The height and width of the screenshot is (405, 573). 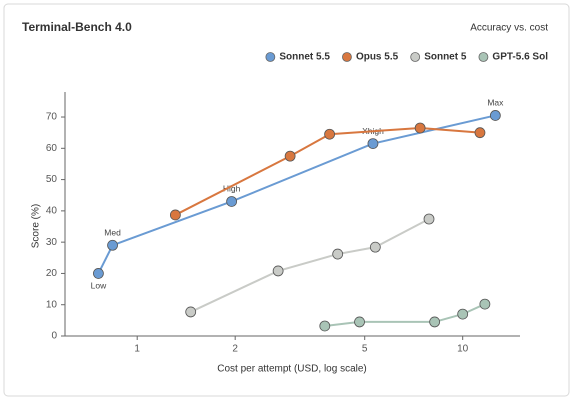 I want to click on x-tick-label: 5, so click(x=365, y=349).